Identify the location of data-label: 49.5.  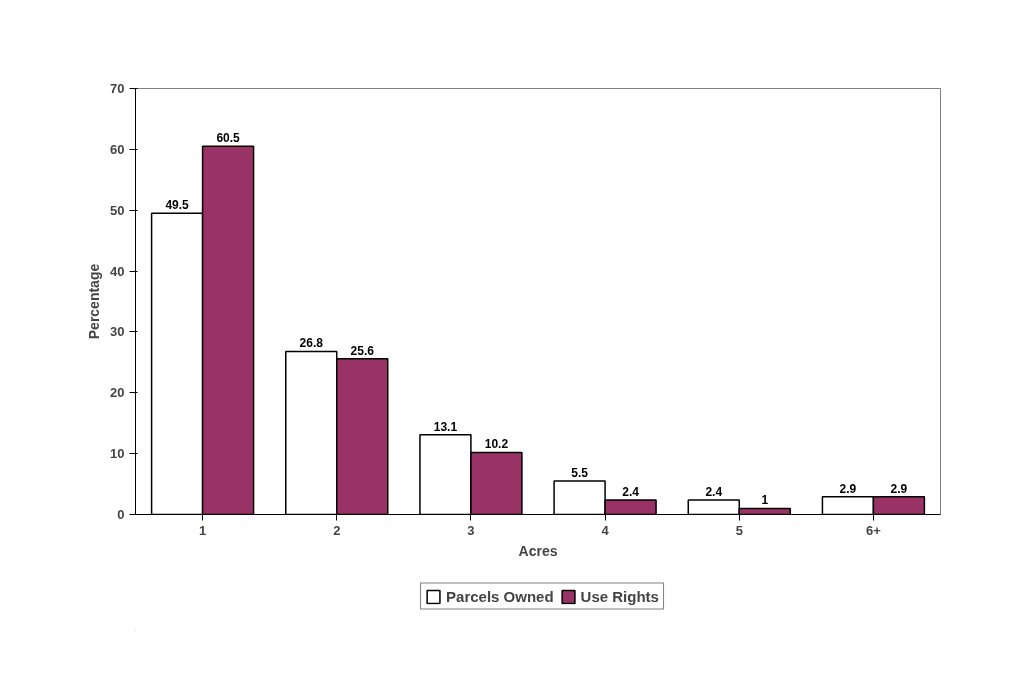
(177, 205).